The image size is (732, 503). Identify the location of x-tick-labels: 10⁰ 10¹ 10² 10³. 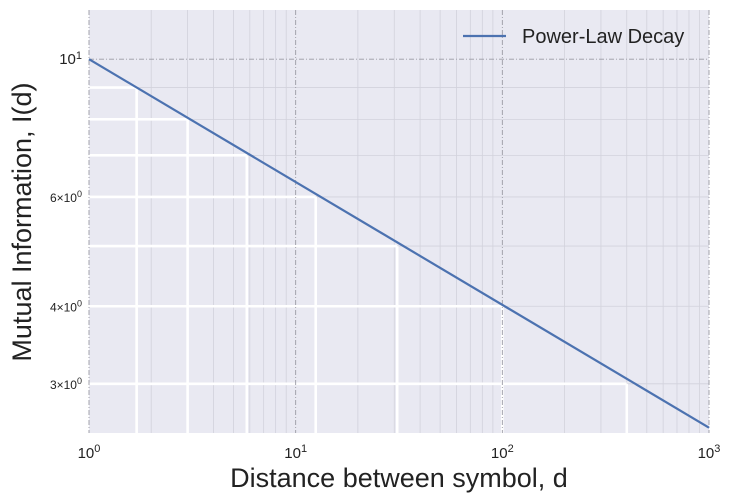
(399, 452).